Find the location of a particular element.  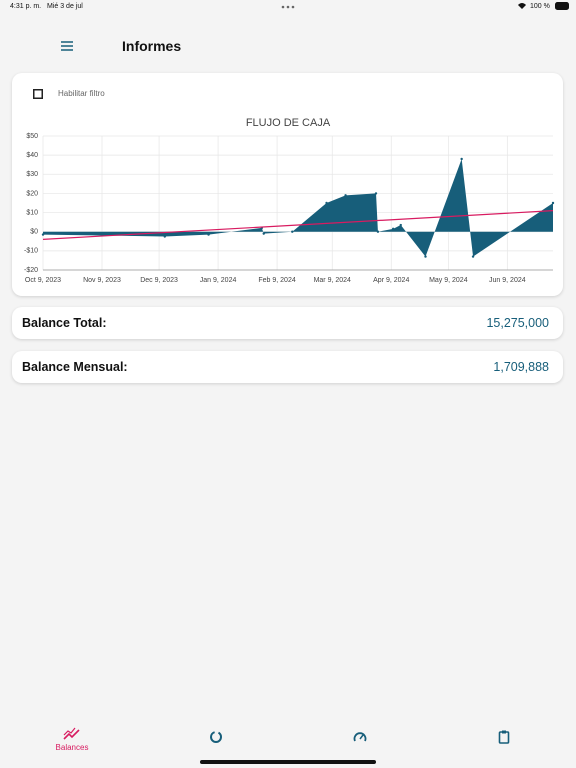

time: 4:31 p. m. is located at coordinates (26, 6).